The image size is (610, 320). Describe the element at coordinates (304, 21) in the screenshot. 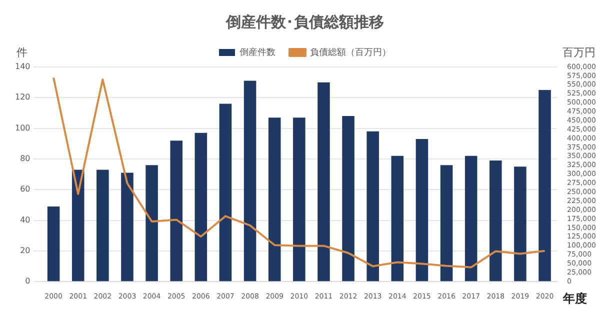

I see `chart-title: 倒産件数･負債総額推移` at that location.